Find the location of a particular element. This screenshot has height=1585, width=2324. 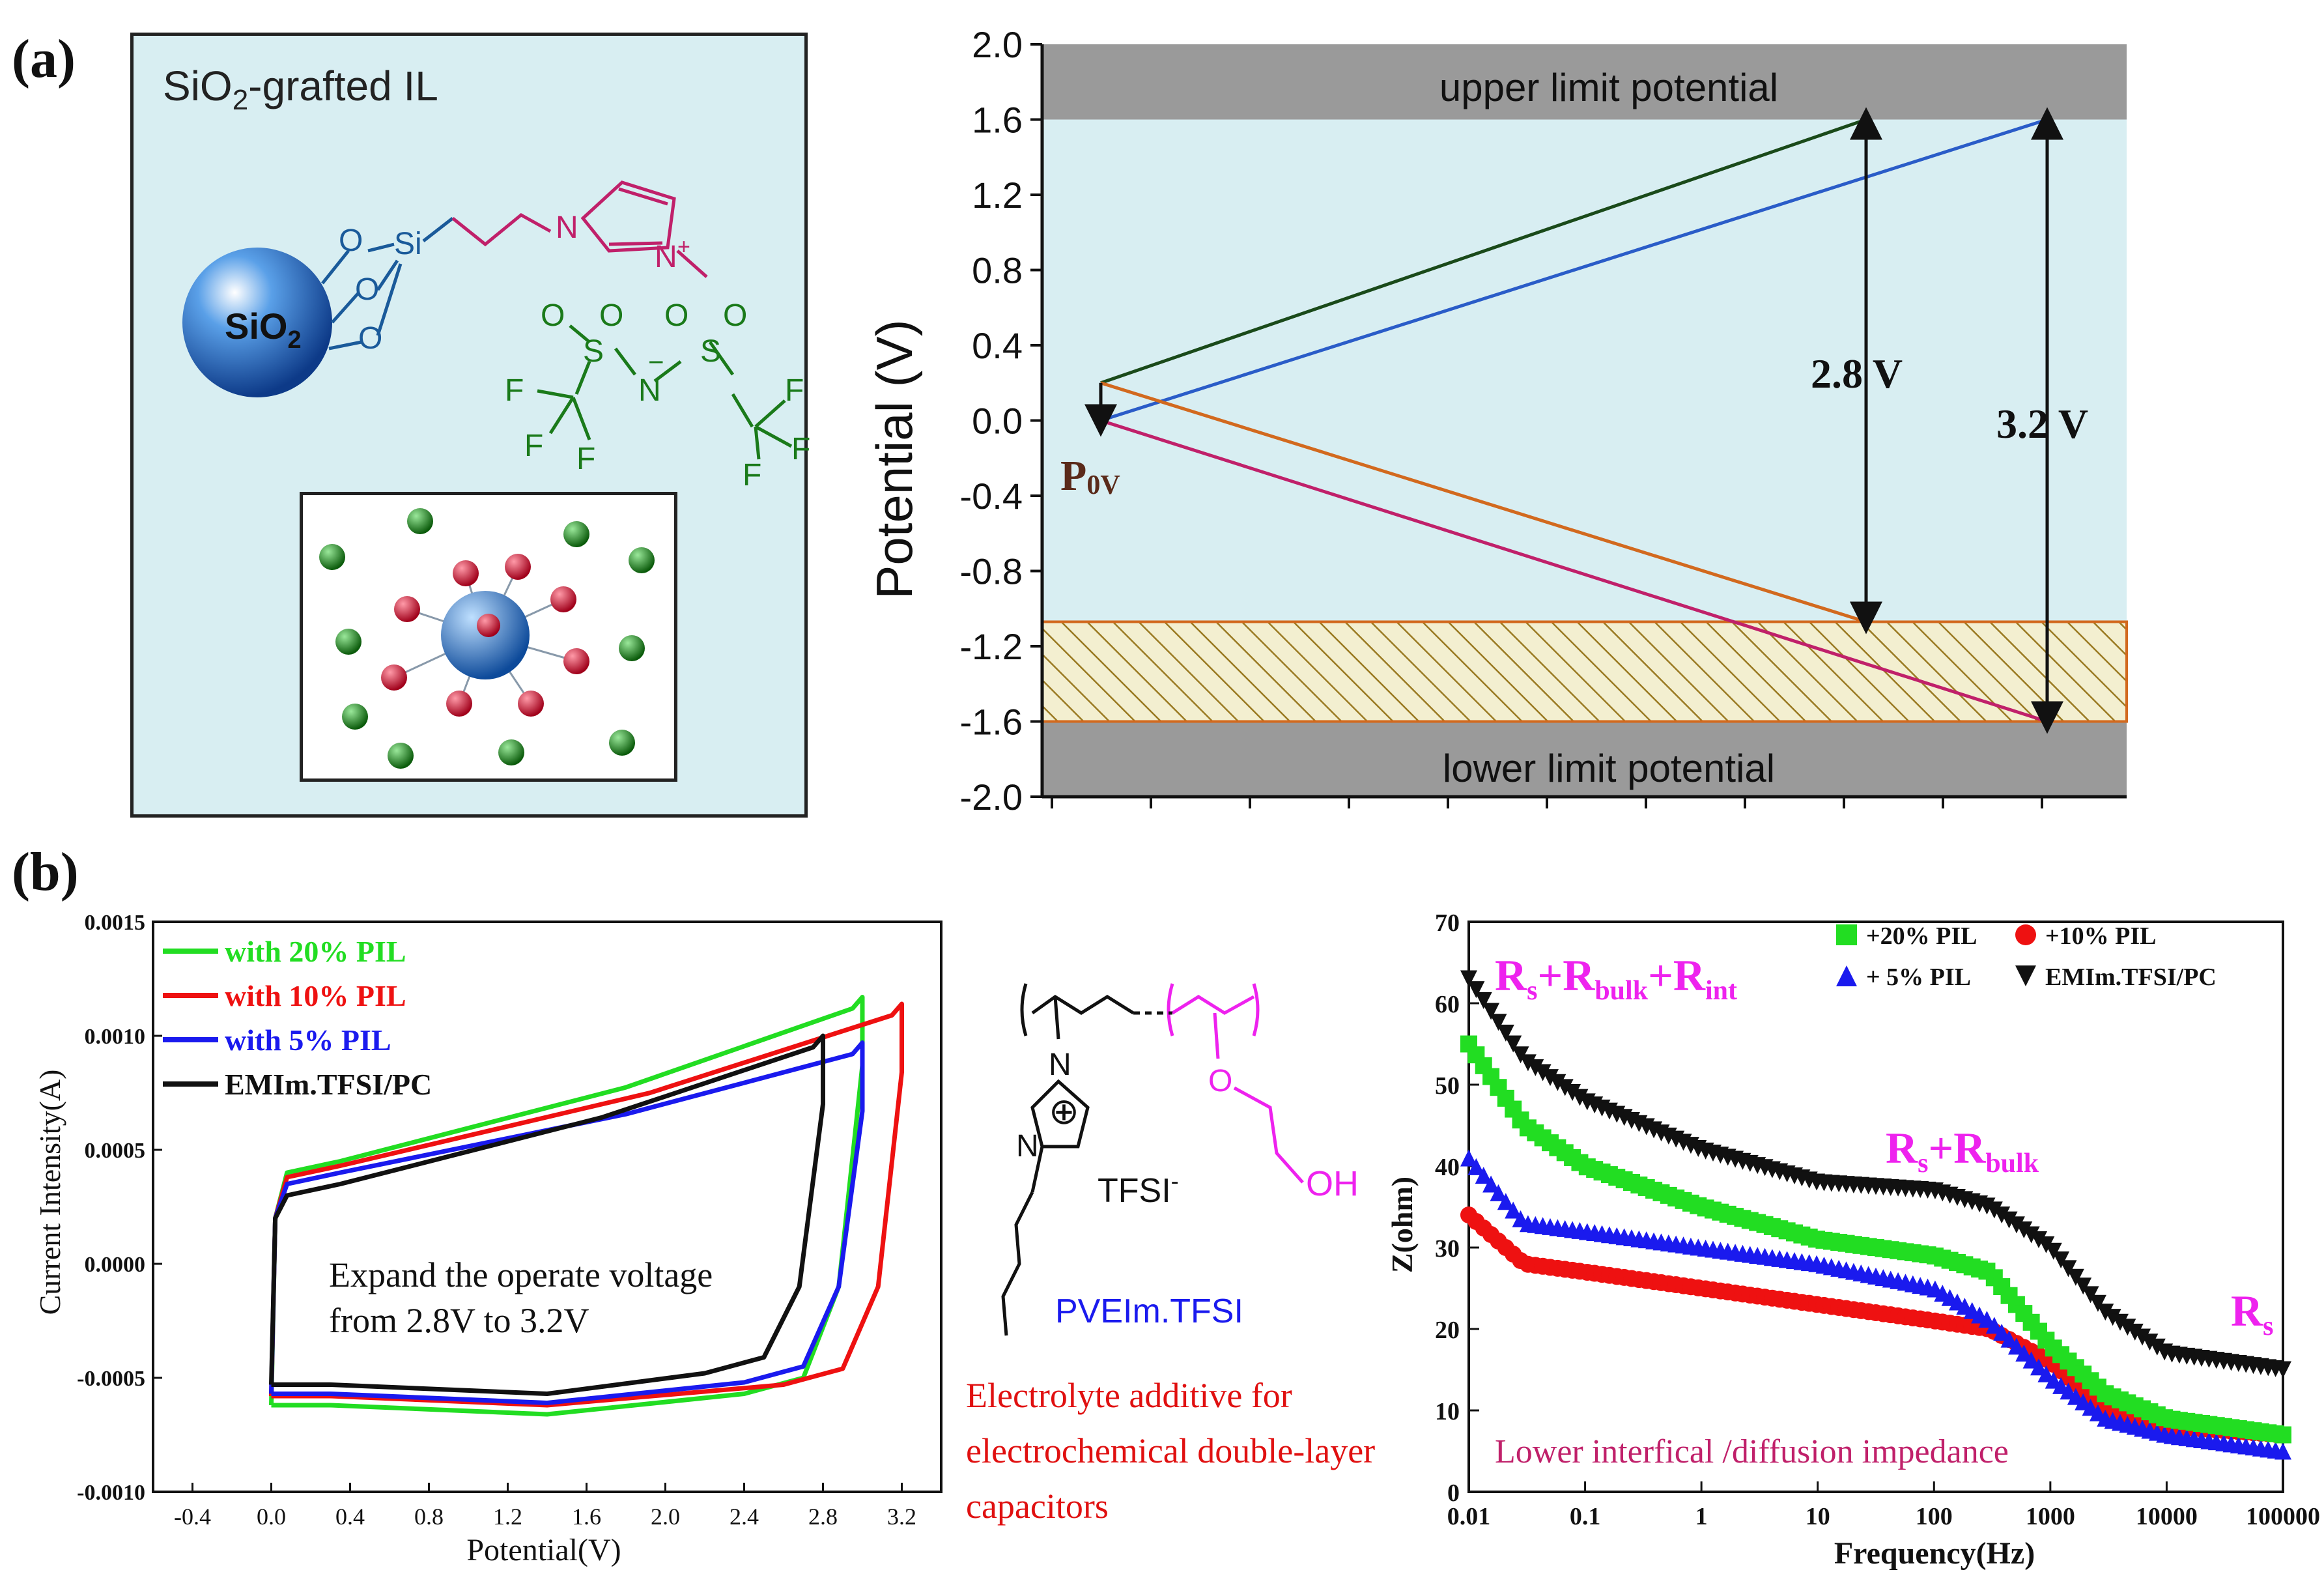

inset-cations is located at coordinates (485, 635).